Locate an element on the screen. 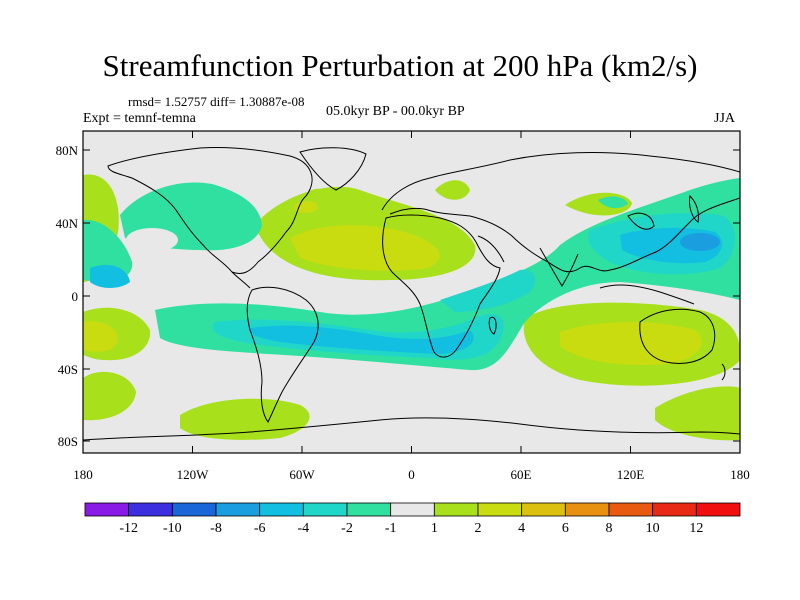  lon-tick-label: 60E is located at coordinates (521, 474).